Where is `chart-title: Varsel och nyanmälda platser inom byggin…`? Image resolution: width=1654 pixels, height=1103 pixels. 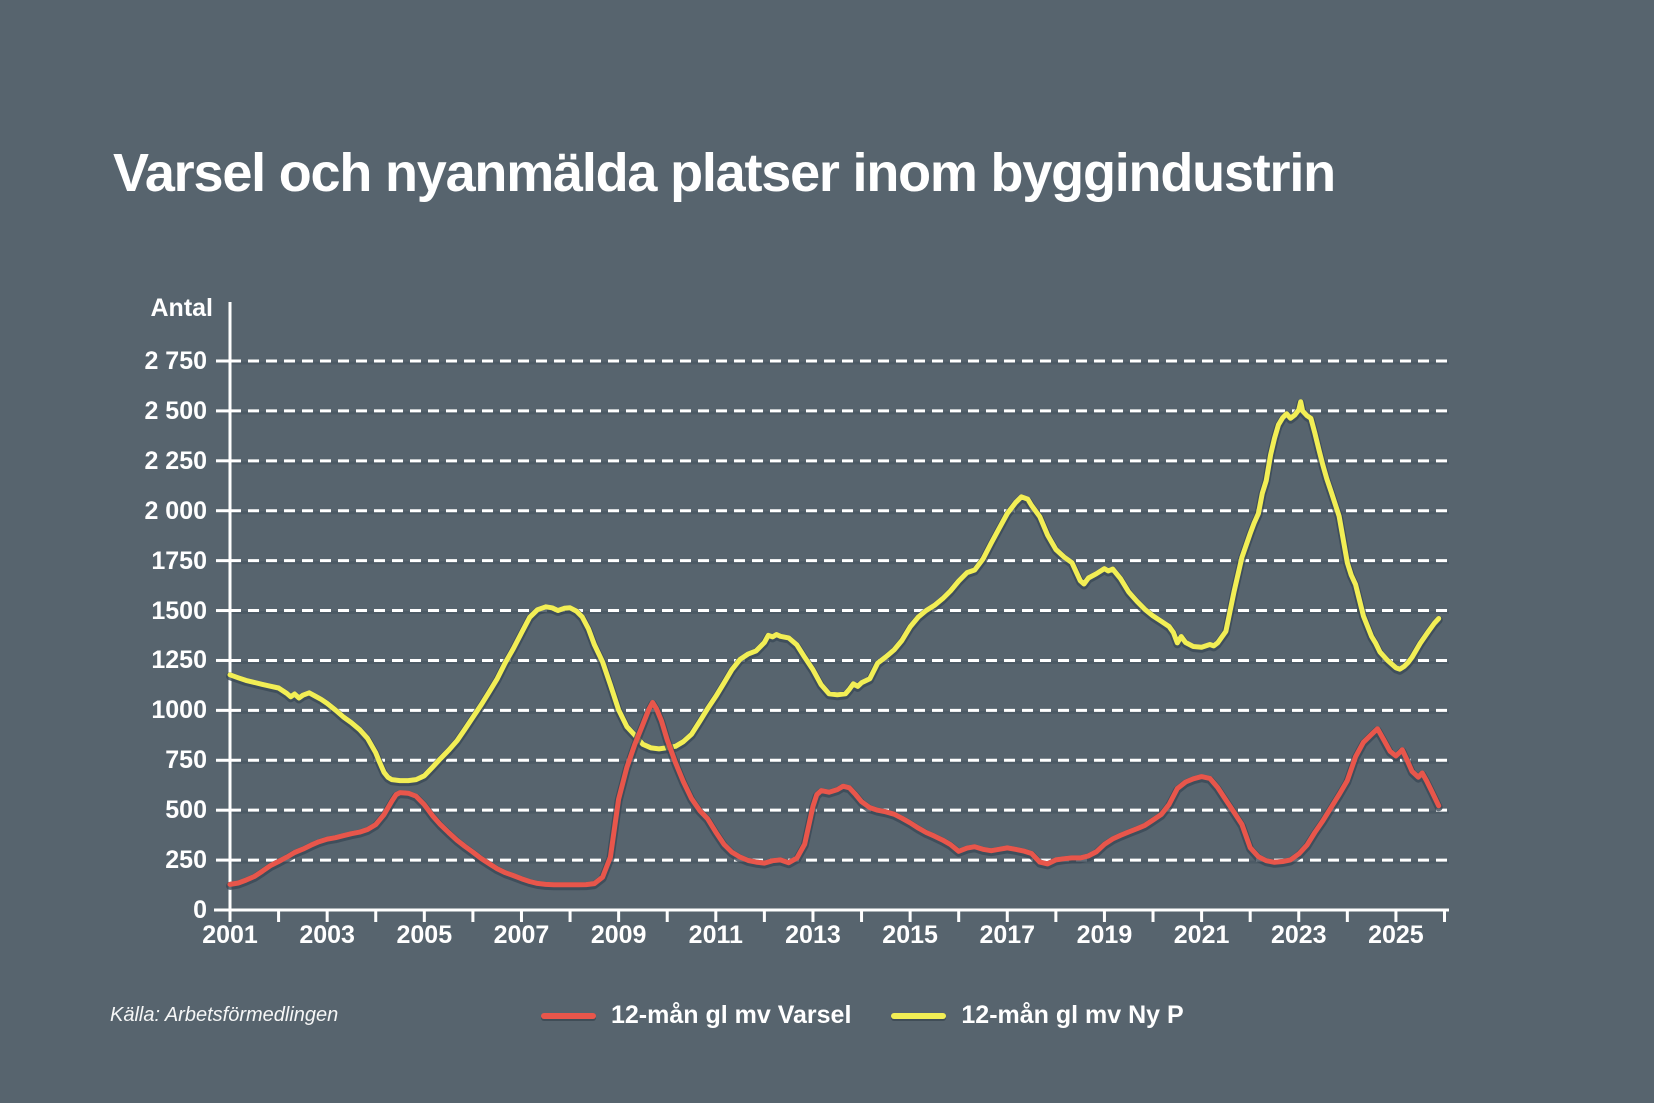
chart-title: Varsel och nyanmälda platser inom byggin… is located at coordinates (724, 173).